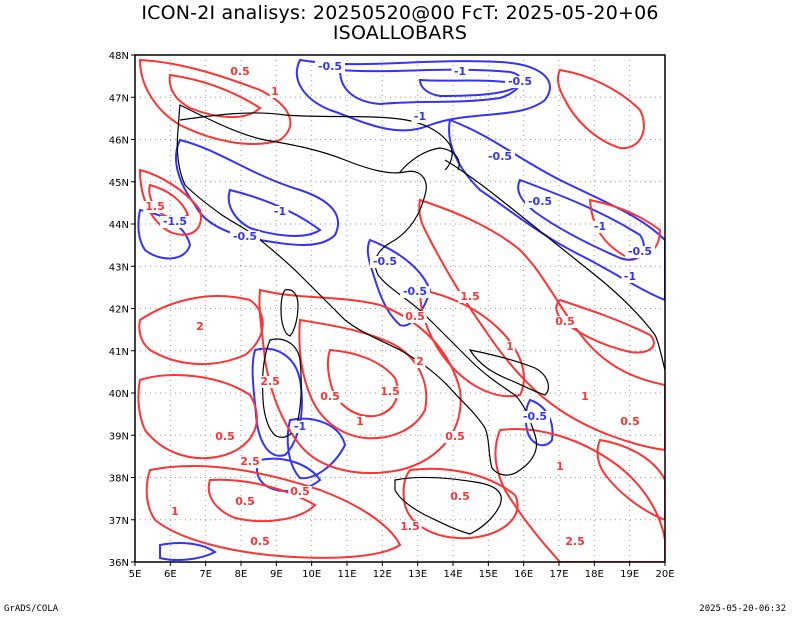 The image size is (800, 618). Describe the element at coordinates (629, 574) in the screenshot. I see `longitude-tick-label: 19E` at that location.